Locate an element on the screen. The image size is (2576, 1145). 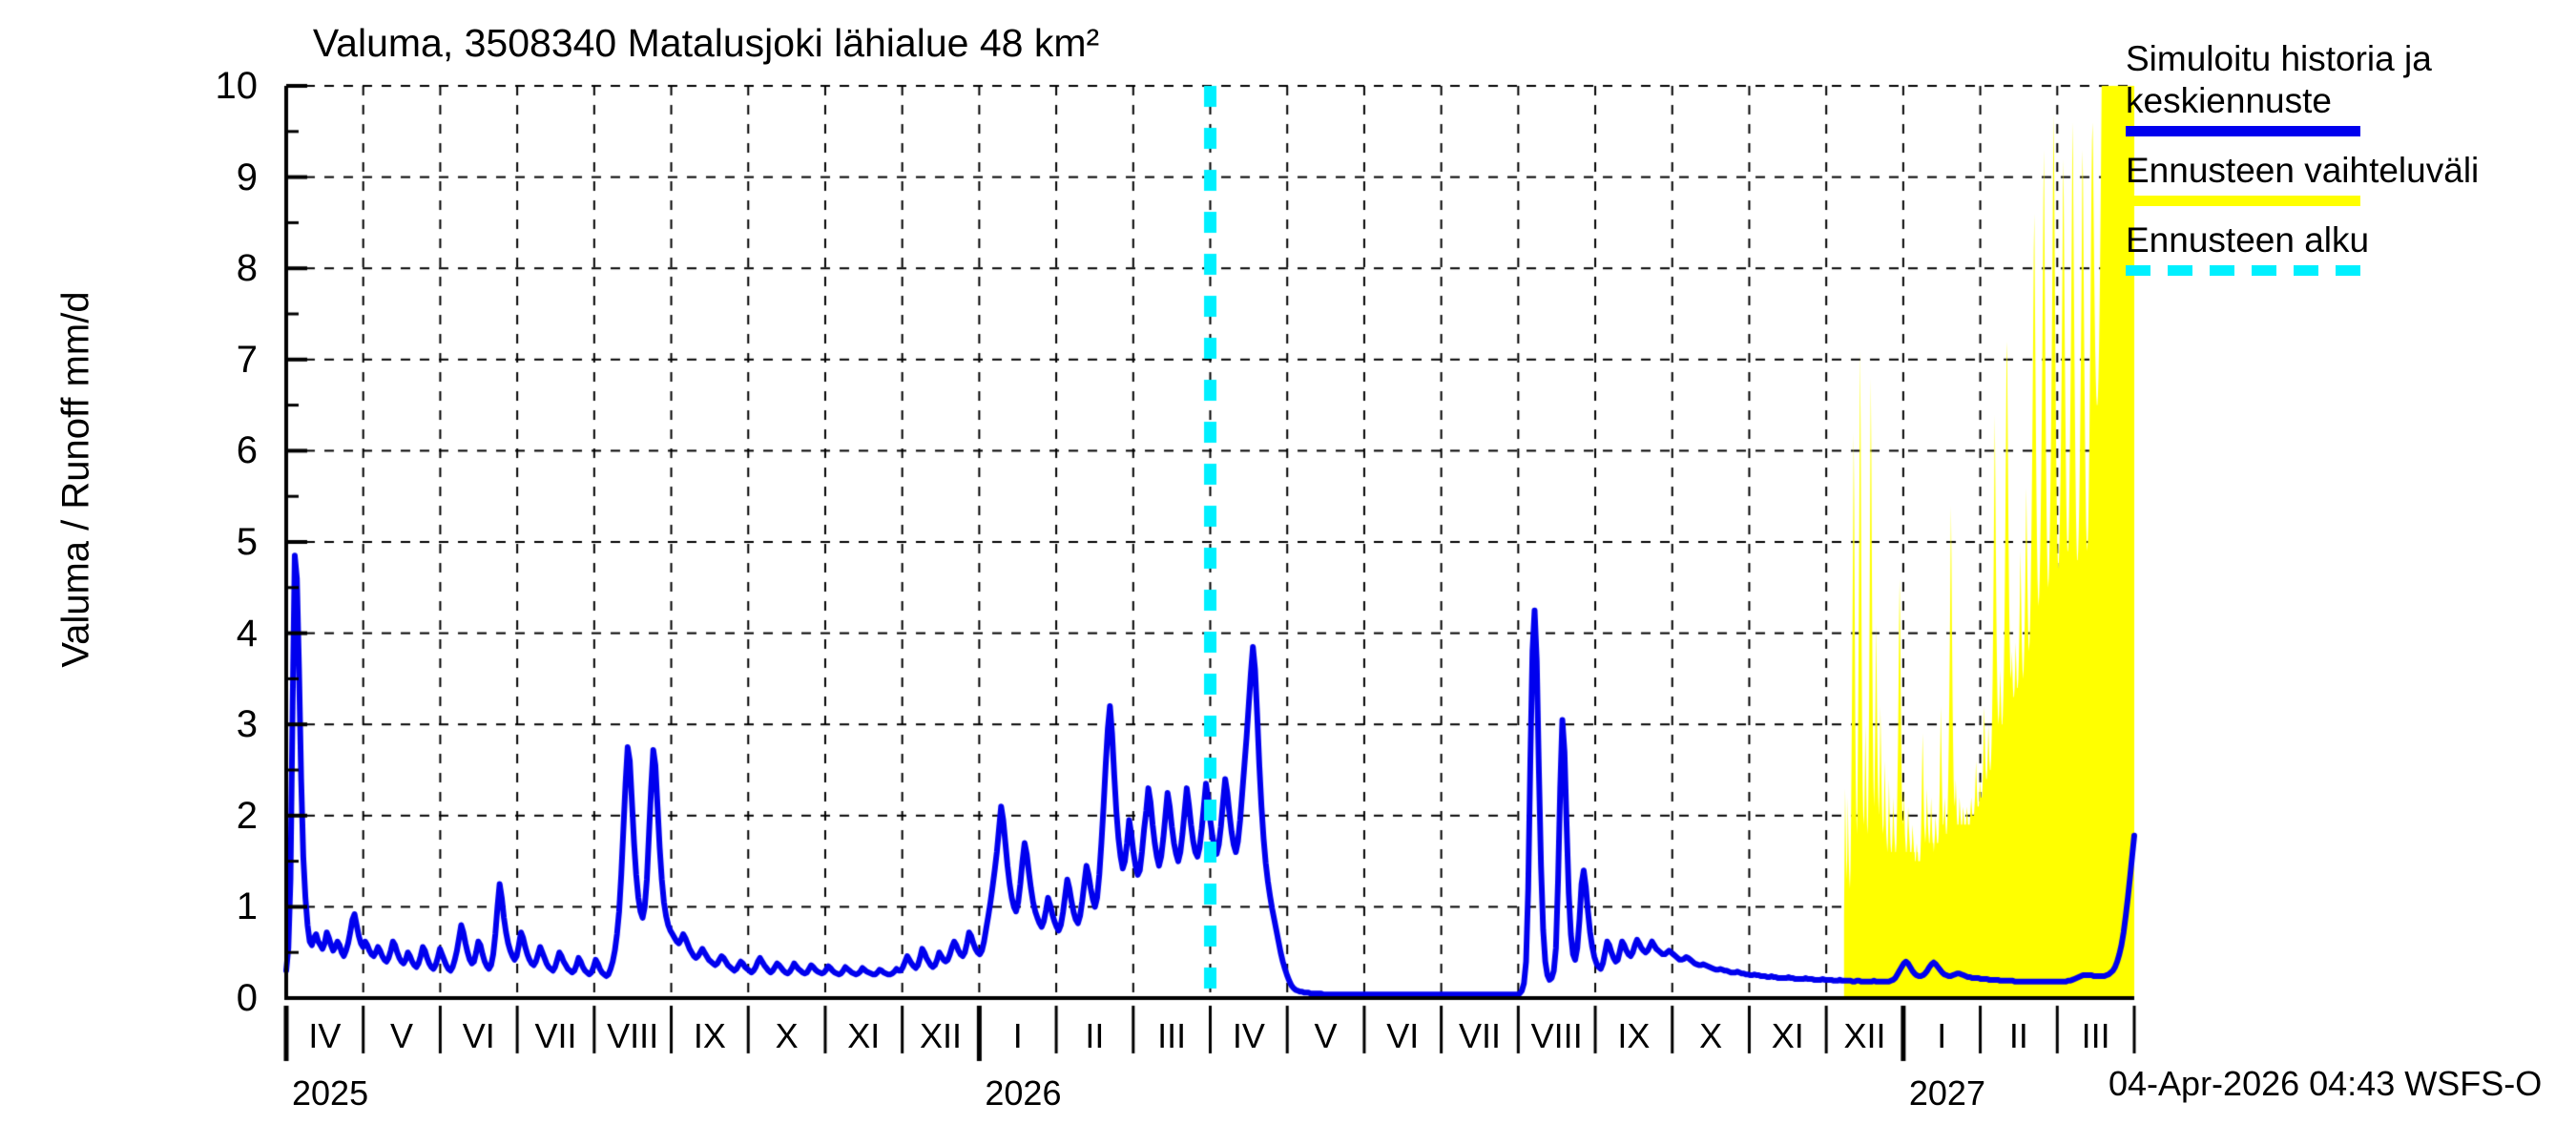
legend-item-range: Ennusteen vaihteluväli is located at coordinates (2350, 178).